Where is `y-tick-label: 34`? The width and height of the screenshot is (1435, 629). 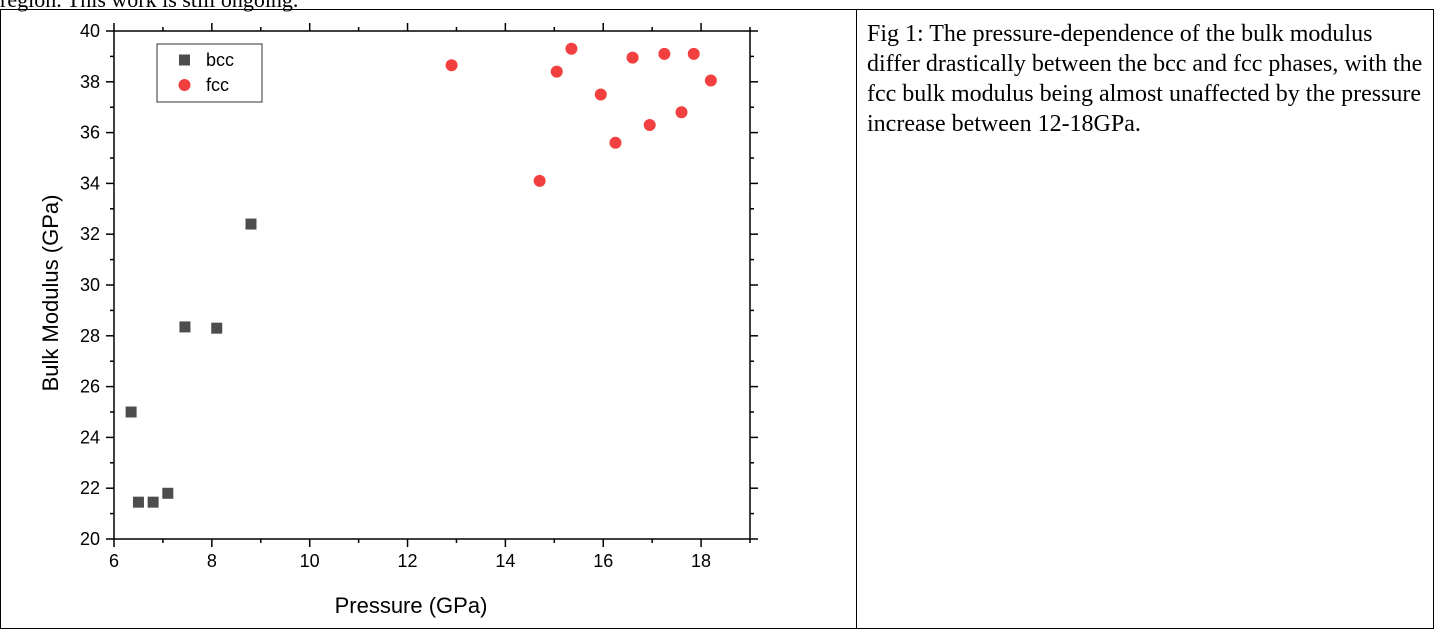 y-tick-label: 34 is located at coordinates (90, 183).